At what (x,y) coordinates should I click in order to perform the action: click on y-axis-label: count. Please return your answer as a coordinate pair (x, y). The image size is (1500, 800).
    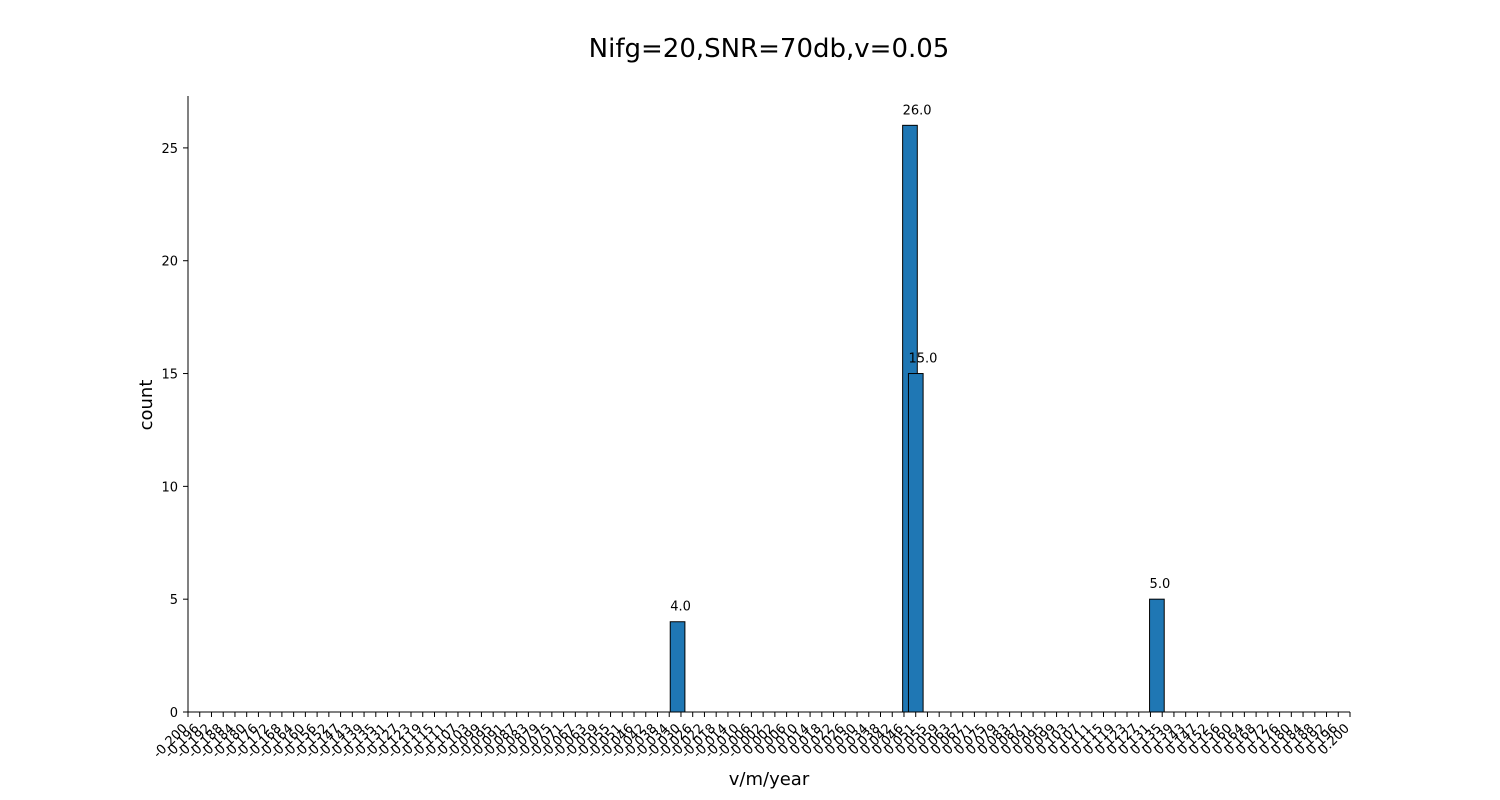
    Looking at the image, I should click on (146, 405).